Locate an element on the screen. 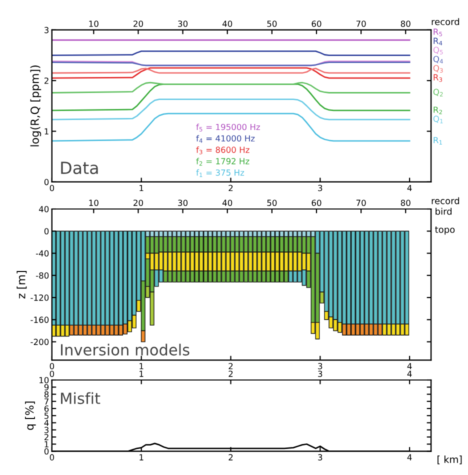  text: R$_{5}$ is located at coordinates (438, 32).